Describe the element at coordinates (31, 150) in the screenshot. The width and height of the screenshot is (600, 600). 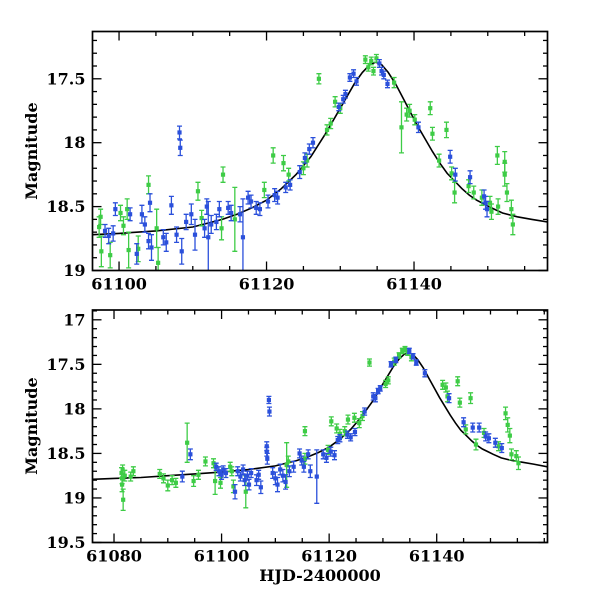
I see `top-y-axis-label: Magnitude` at that location.